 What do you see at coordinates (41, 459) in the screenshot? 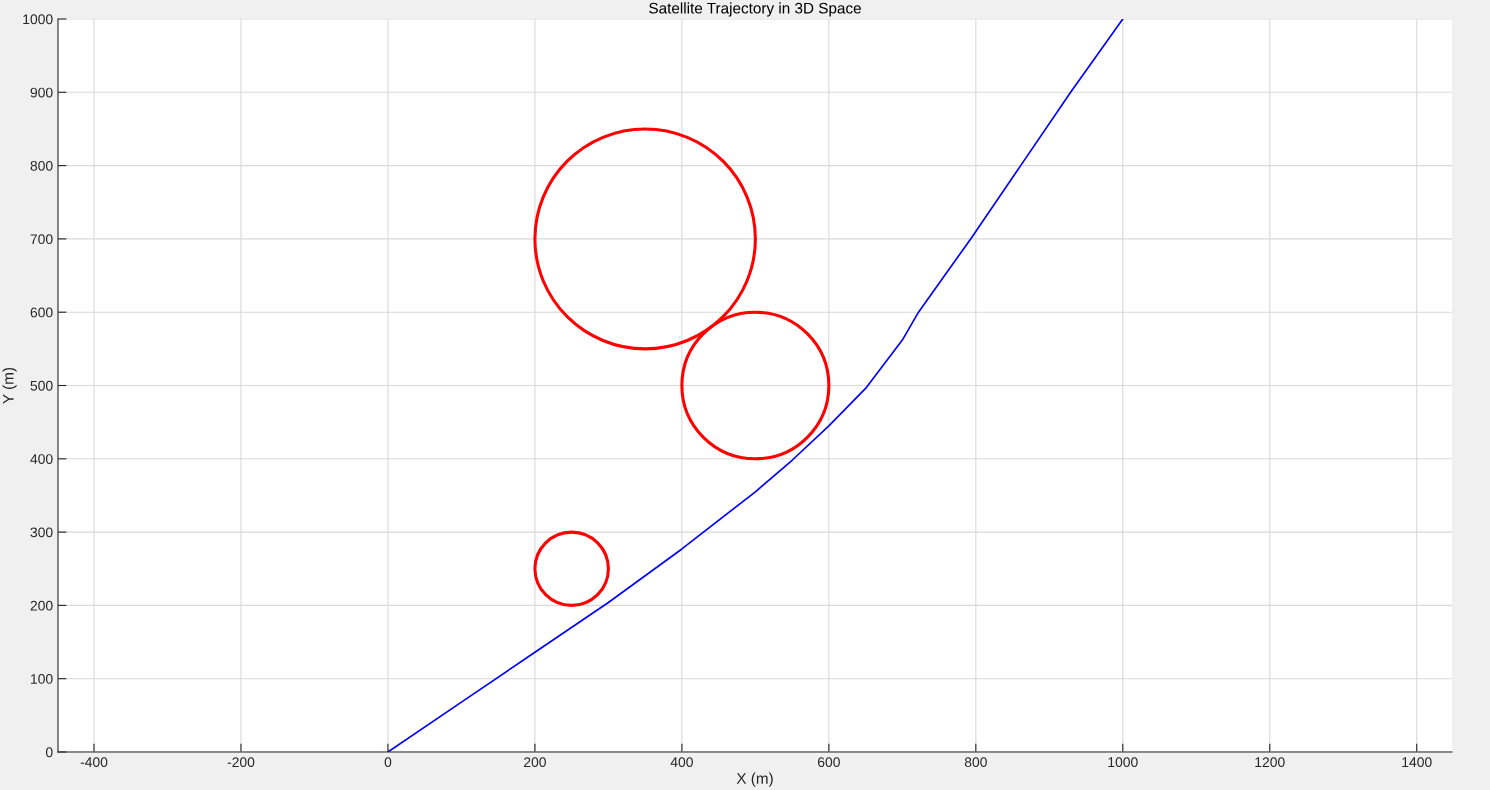
I see `y-tick-label: 400` at bounding box center [41, 459].